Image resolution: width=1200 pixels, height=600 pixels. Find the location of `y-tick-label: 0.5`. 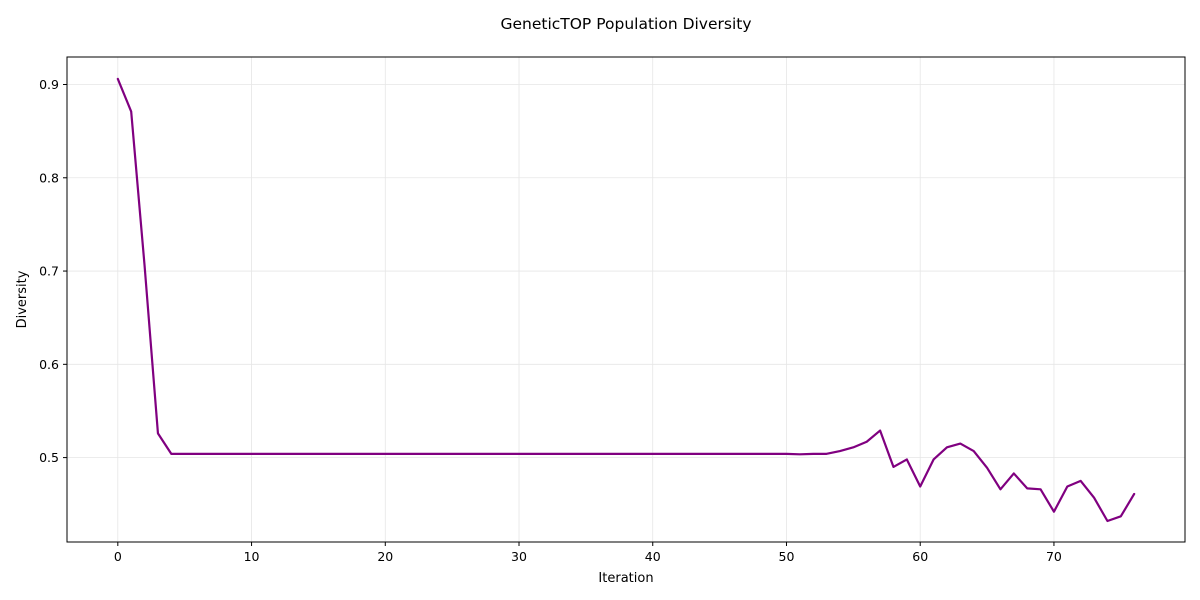

y-tick-label: 0.5 is located at coordinates (49, 457).